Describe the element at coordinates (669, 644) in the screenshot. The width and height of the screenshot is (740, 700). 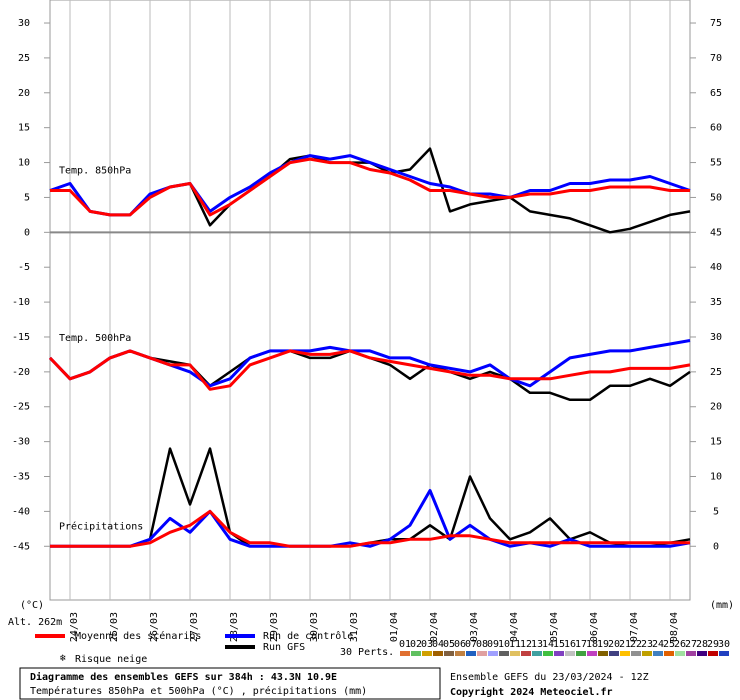
I see `perturbation-label: 25` at that location.